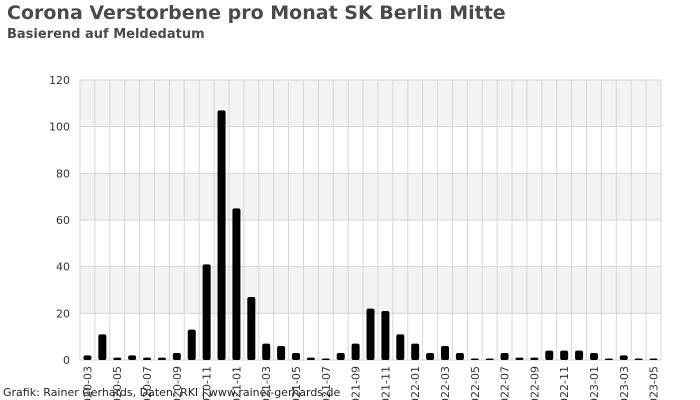 The image size is (700, 400). What do you see at coordinates (624, 383) in the screenshot?
I see `x-tick-label: 2023-03` at bounding box center [624, 383].